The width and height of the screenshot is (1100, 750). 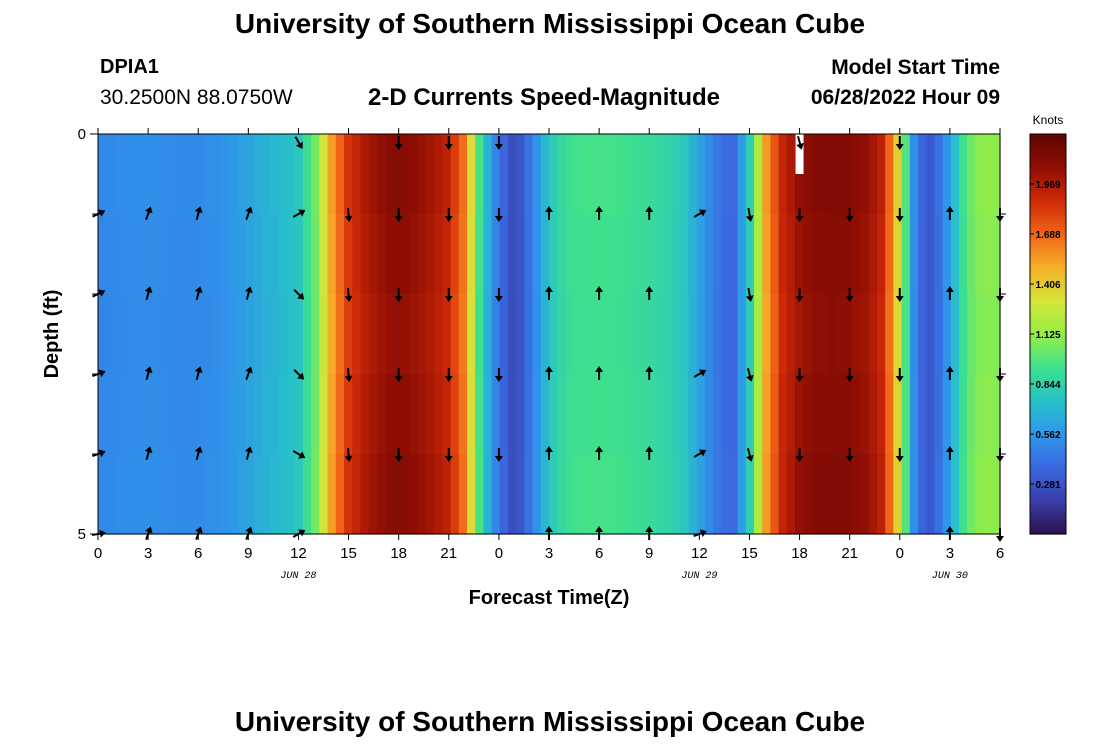 I want to click on y-tick-label: 5, so click(x=82, y=534).